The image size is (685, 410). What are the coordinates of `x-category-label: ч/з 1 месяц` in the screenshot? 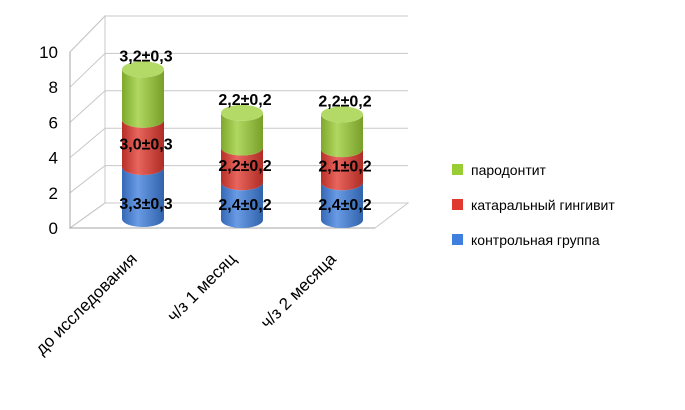 It's located at (202, 287).